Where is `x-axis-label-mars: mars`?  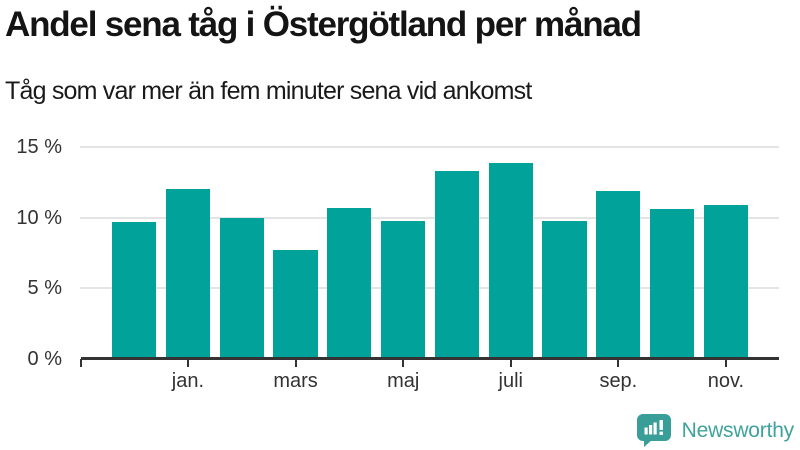 x-axis-label-mars: mars is located at coordinates (295, 381).